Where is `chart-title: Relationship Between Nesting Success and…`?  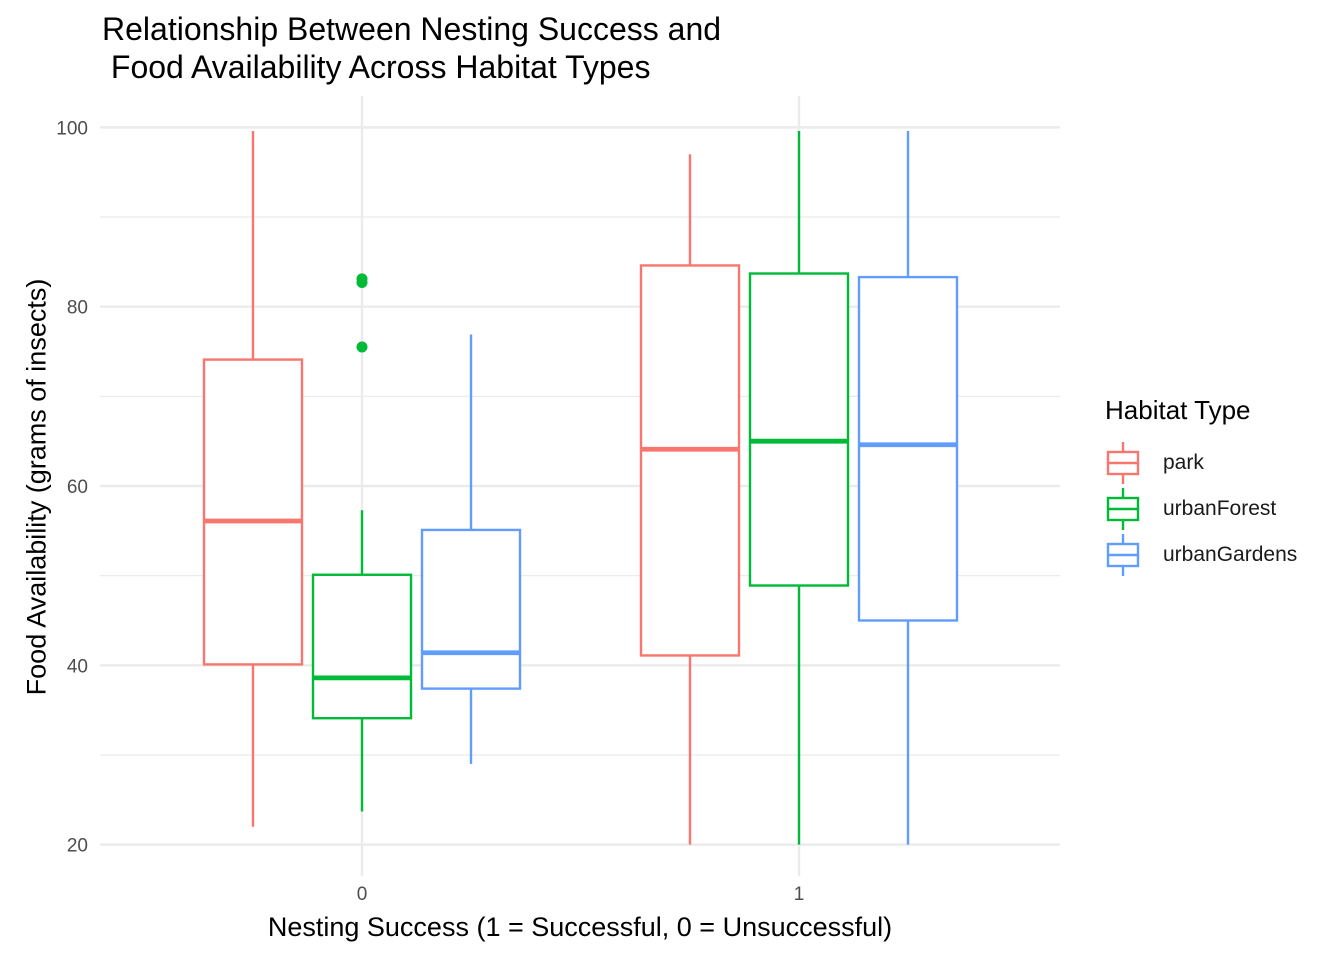
chart-title: Relationship Between Nesting Success and… is located at coordinates (412, 48).